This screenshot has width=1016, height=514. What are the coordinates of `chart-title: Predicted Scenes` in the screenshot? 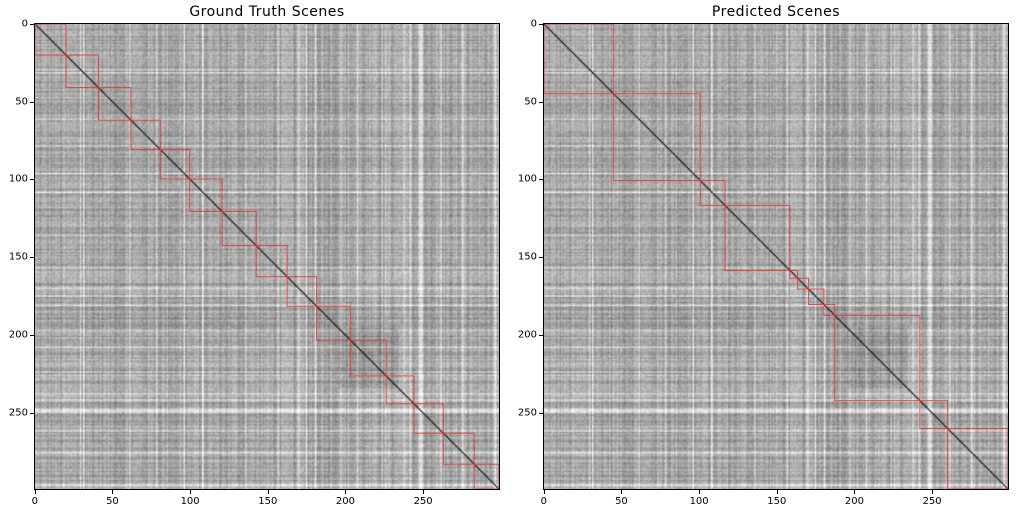 It's located at (776, 12).